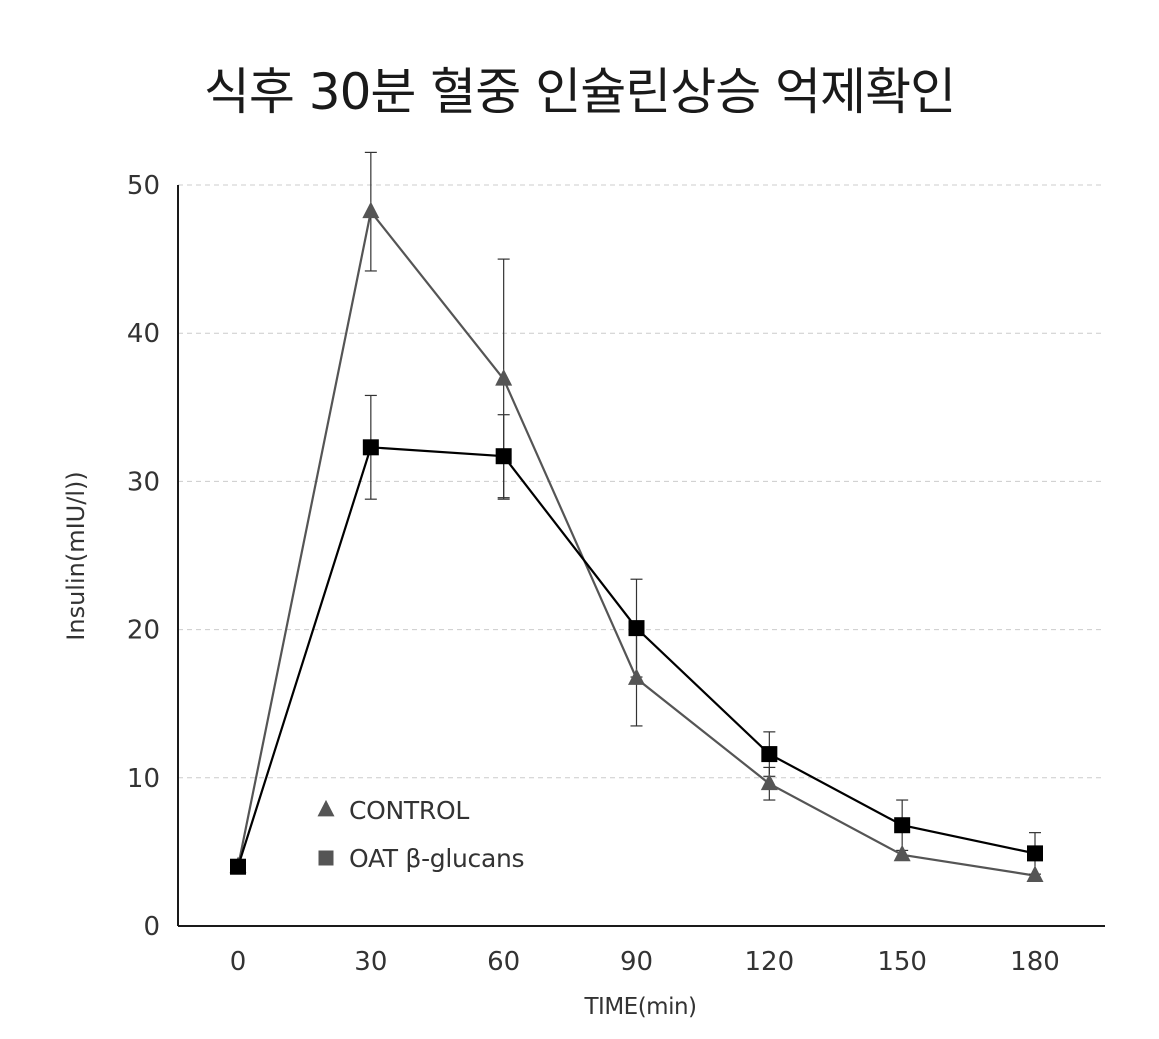 The height and width of the screenshot is (1039, 1159). Describe the element at coordinates (143, 779) in the screenshot. I see `y-tick-label: 10` at that location.